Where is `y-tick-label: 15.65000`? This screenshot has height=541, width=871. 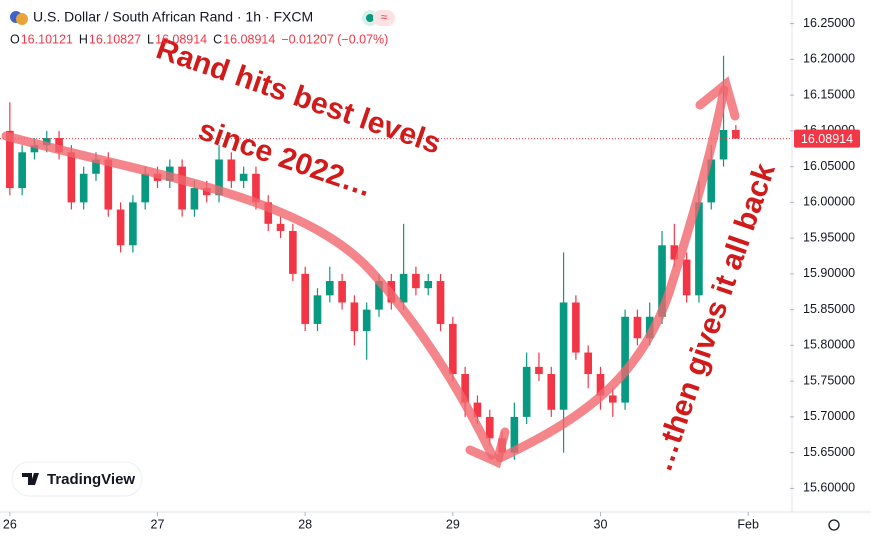
y-tick-label: 15.65000 is located at coordinates (829, 452).